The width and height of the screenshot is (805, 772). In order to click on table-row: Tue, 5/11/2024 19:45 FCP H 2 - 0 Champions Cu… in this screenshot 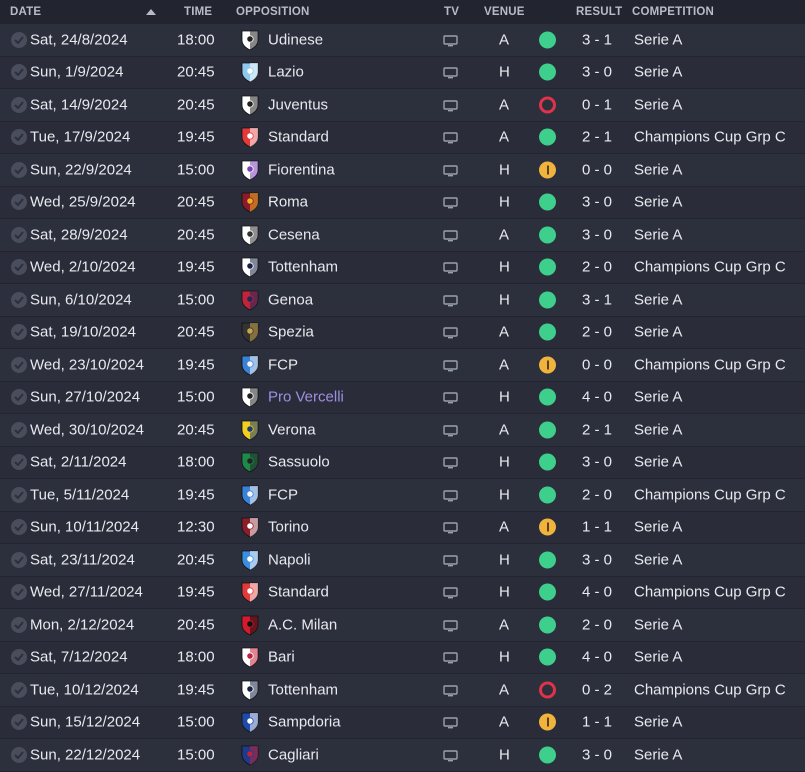, I will do `click(402, 495)`.